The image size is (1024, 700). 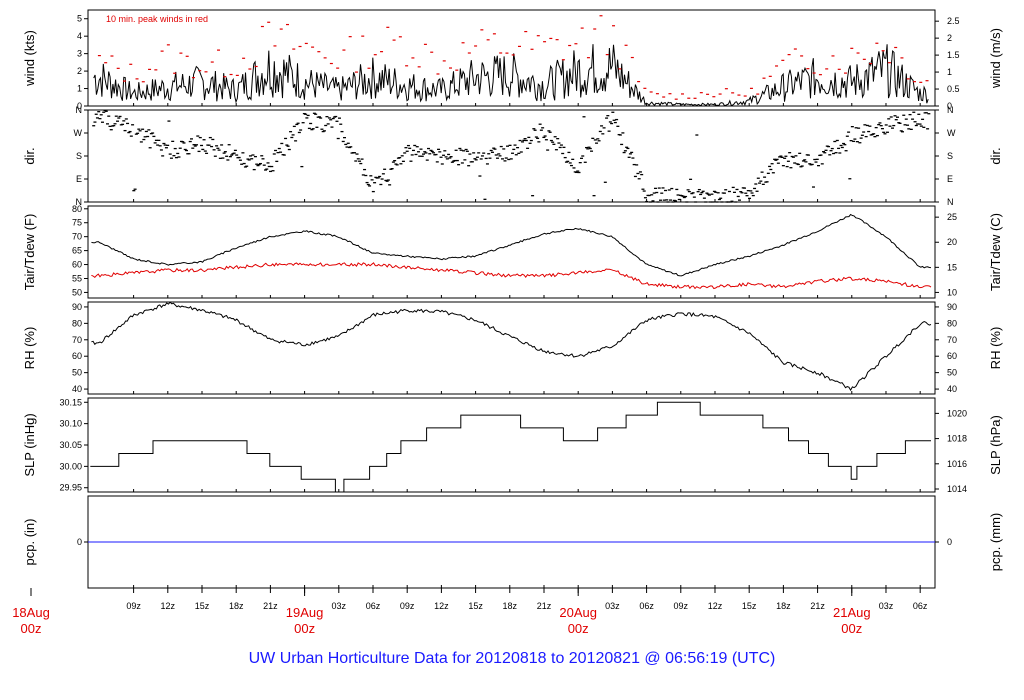 What do you see at coordinates (950, 179) in the screenshot?
I see `y-tick-label-right: E` at bounding box center [950, 179].